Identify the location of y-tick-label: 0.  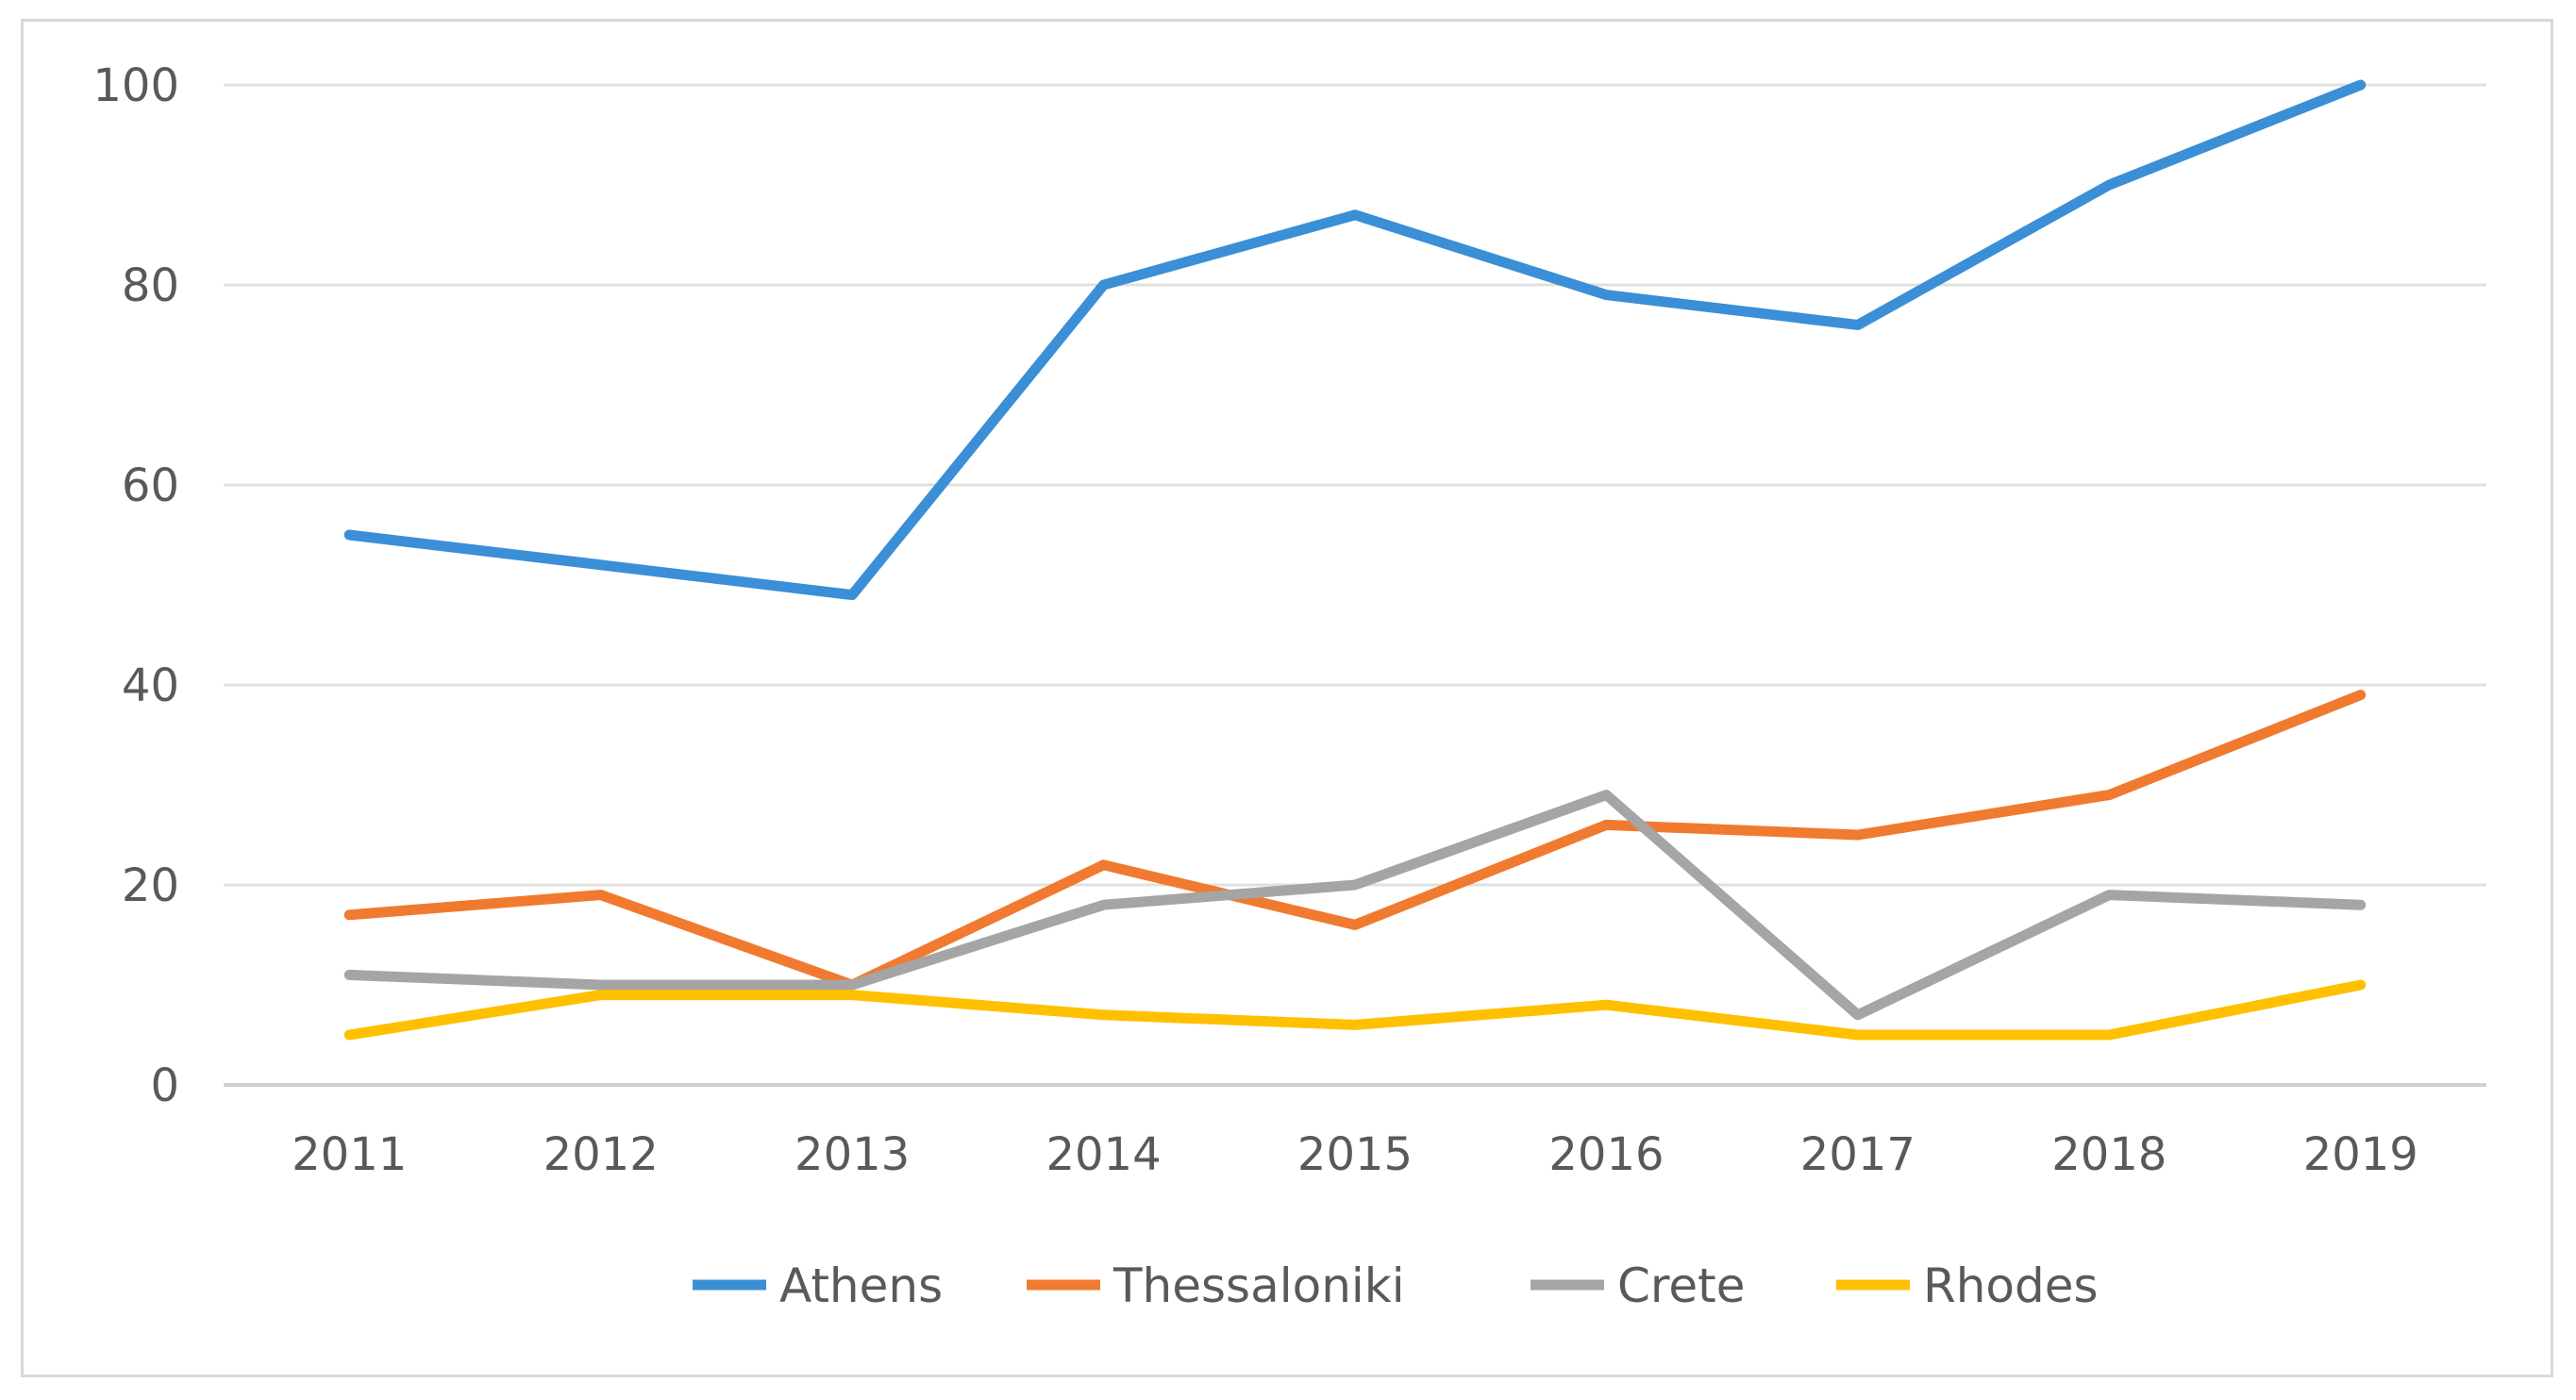
(164, 1086).